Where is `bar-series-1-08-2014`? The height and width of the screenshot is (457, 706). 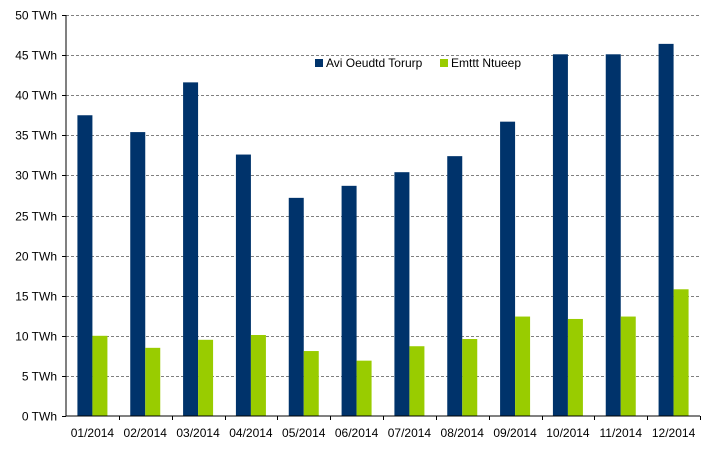
bar-series-1-08-2014 is located at coordinates (455, 286).